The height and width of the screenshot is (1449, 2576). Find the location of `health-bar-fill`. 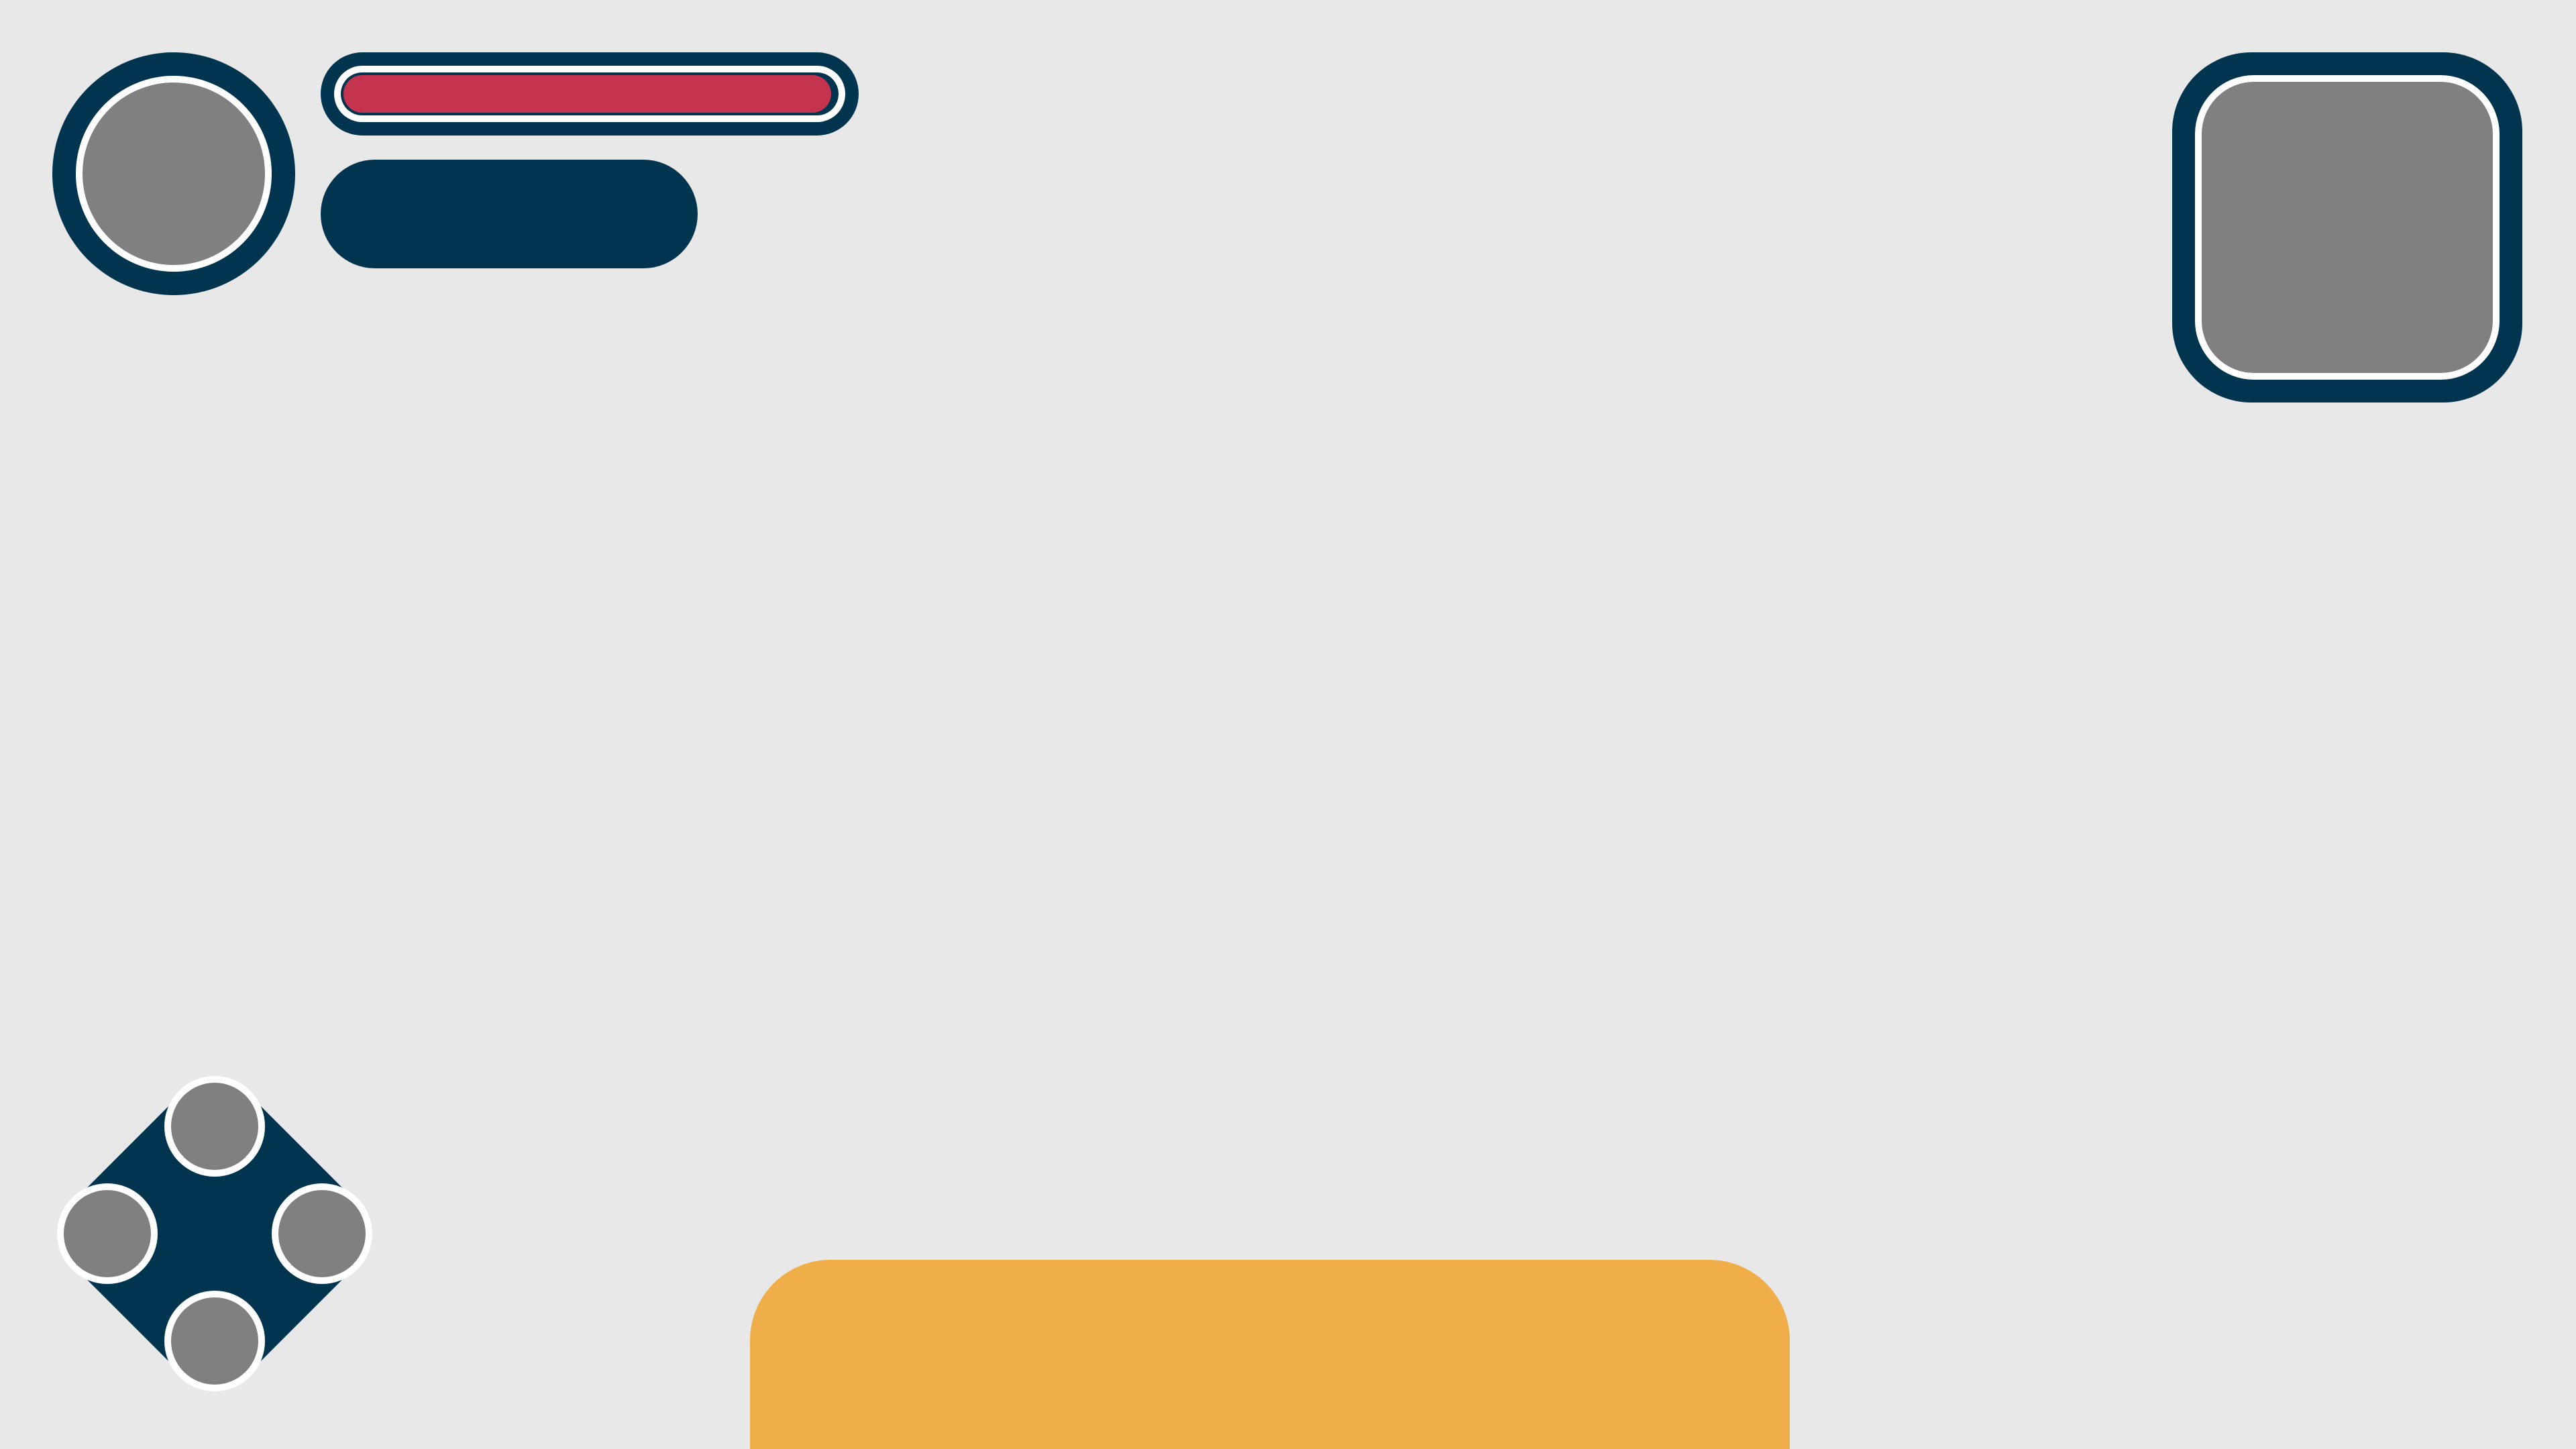

health-bar-fill is located at coordinates (587, 94).